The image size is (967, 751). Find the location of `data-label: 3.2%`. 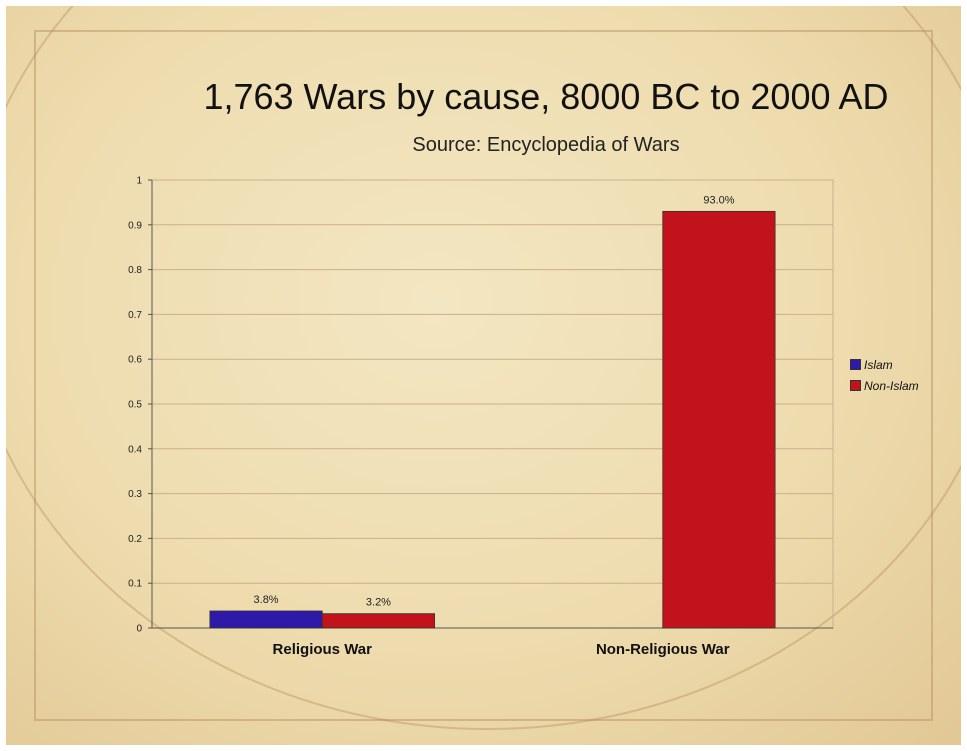

data-label: 3.2% is located at coordinates (378, 603).